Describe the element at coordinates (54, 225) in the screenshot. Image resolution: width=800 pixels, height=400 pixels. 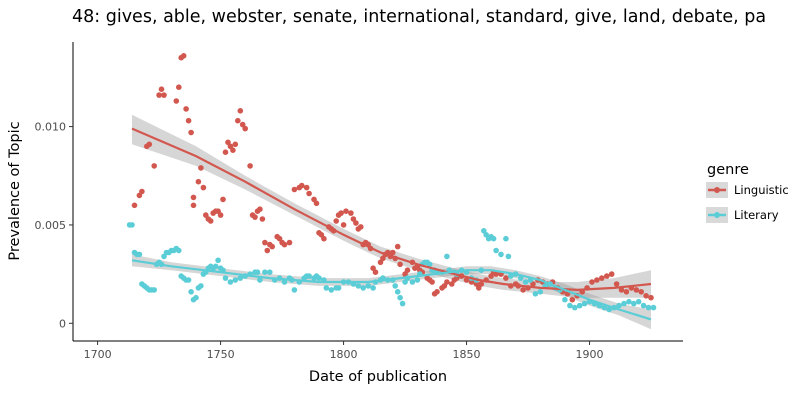
I see `y-axis-ticks: 0 0.005 0.010` at that location.